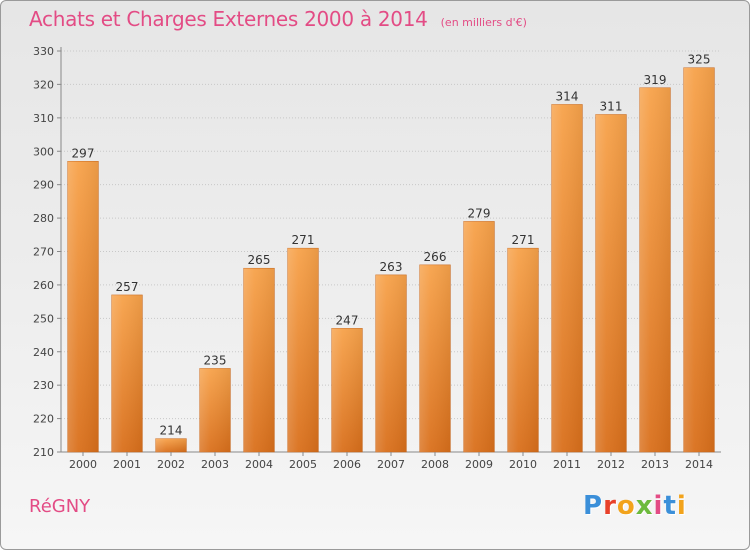 The height and width of the screenshot is (550, 750). Describe the element at coordinates (171, 464) in the screenshot. I see `x-tick-label: 2002` at that location.